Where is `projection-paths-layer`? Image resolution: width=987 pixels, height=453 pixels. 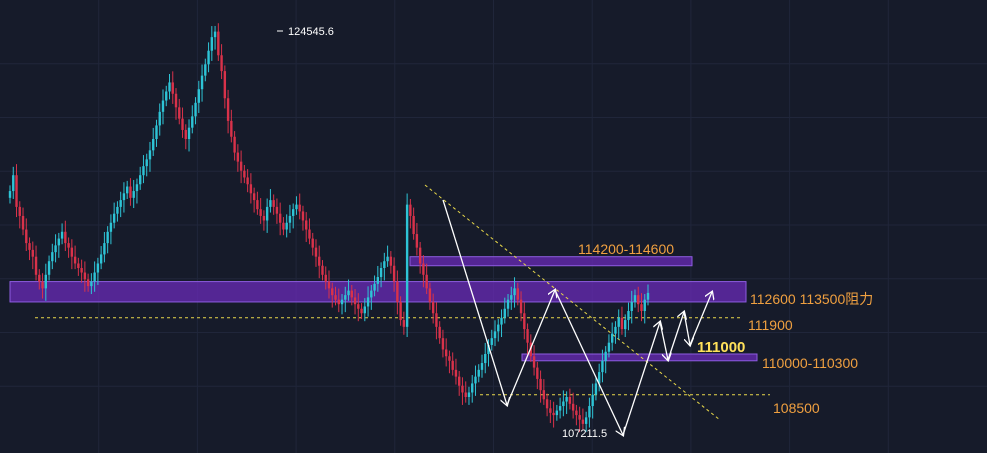 projection-paths-layer is located at coordinates (577, 317).